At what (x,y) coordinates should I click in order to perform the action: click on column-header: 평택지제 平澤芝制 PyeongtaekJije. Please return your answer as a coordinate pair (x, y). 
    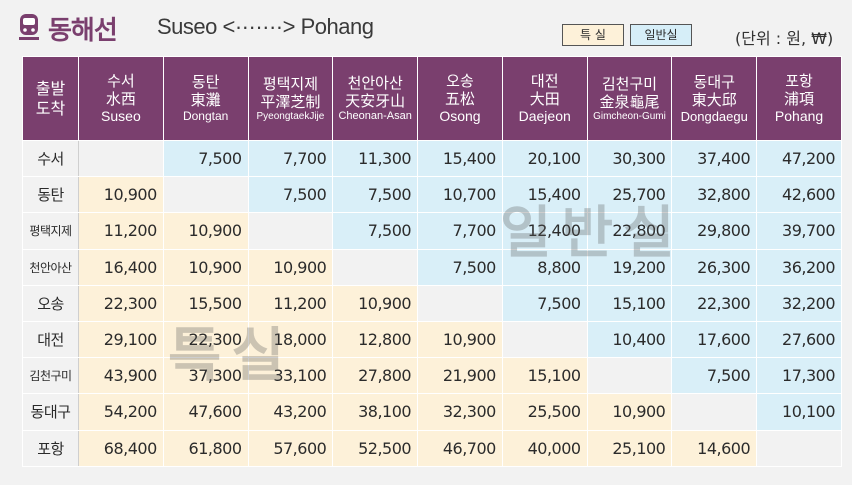
    Looking at the image, I should click on (290, 98).